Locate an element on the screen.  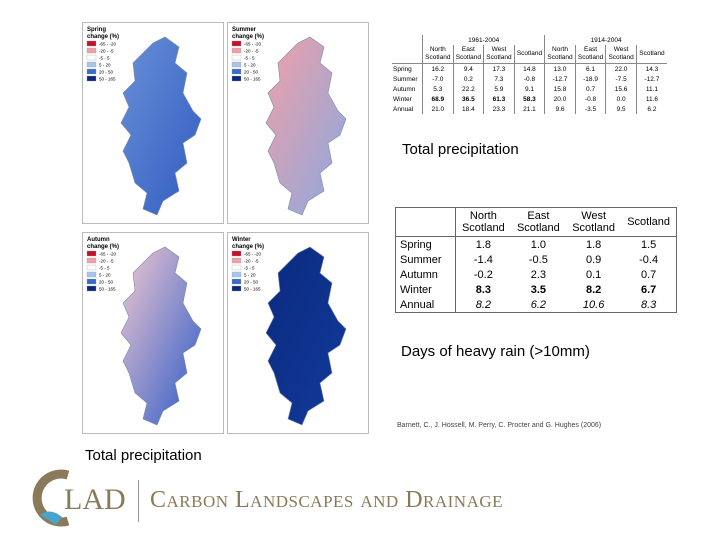
logo-text: LAD is located at coordinates (95, 499).